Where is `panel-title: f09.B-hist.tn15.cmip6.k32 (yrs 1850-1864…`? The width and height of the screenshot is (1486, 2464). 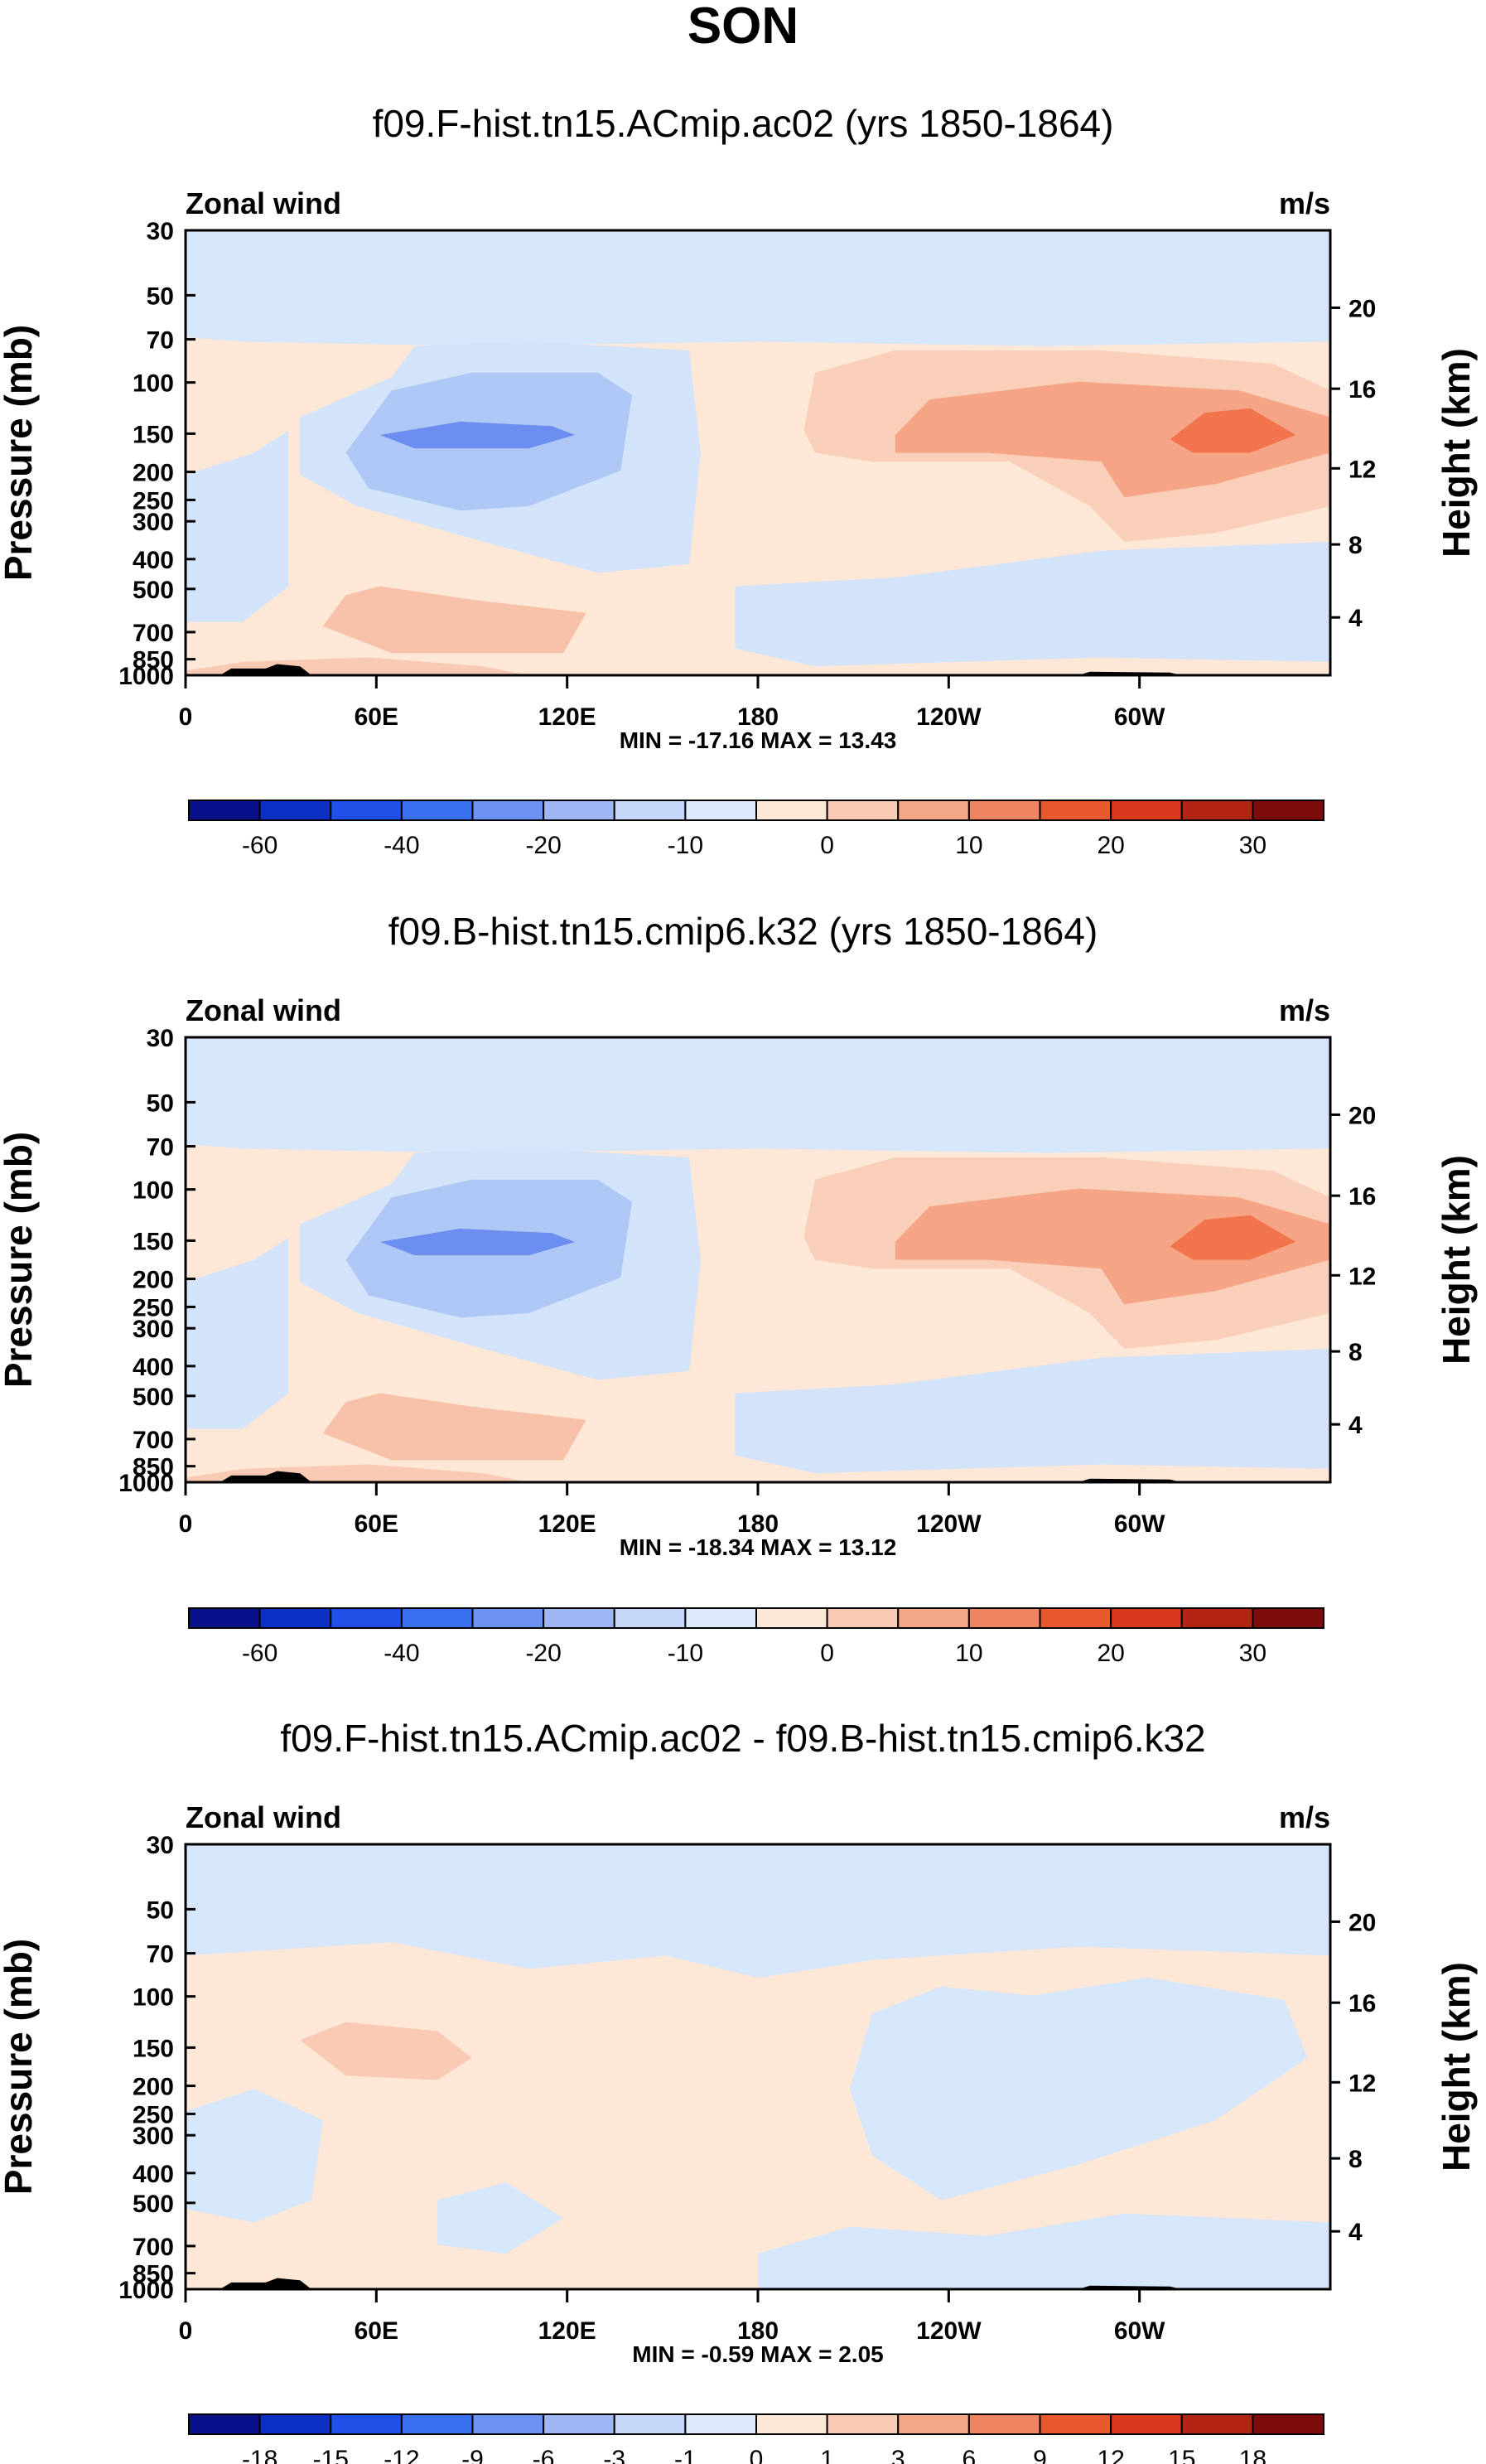 panel-title: f09.B-hist.tn15.cmip6.k32 (yrs 1850-1864… is located at coordinates (743, 931).